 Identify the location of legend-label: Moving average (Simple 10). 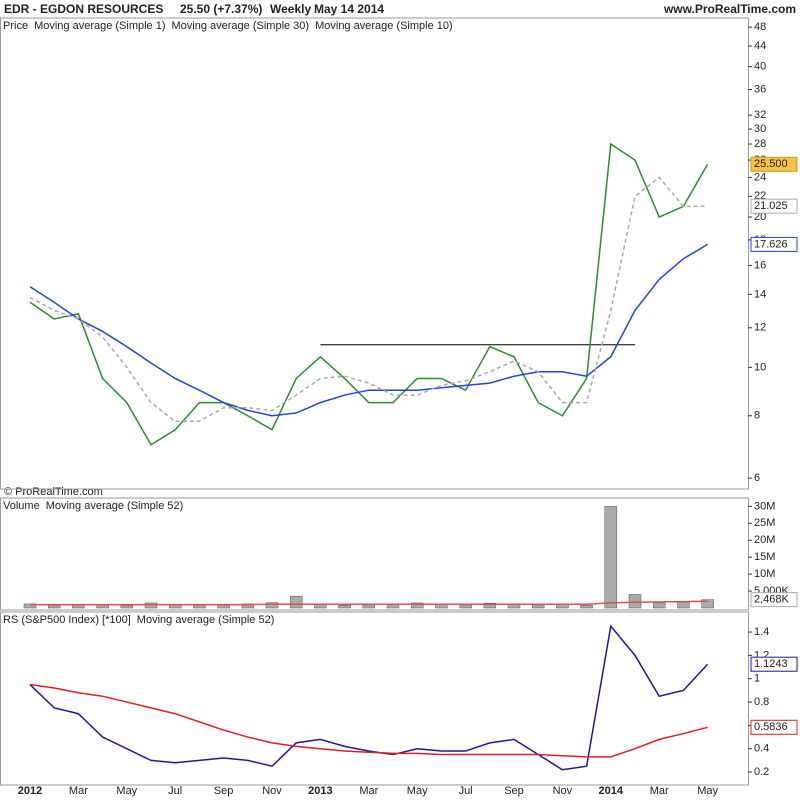
(384, 26).